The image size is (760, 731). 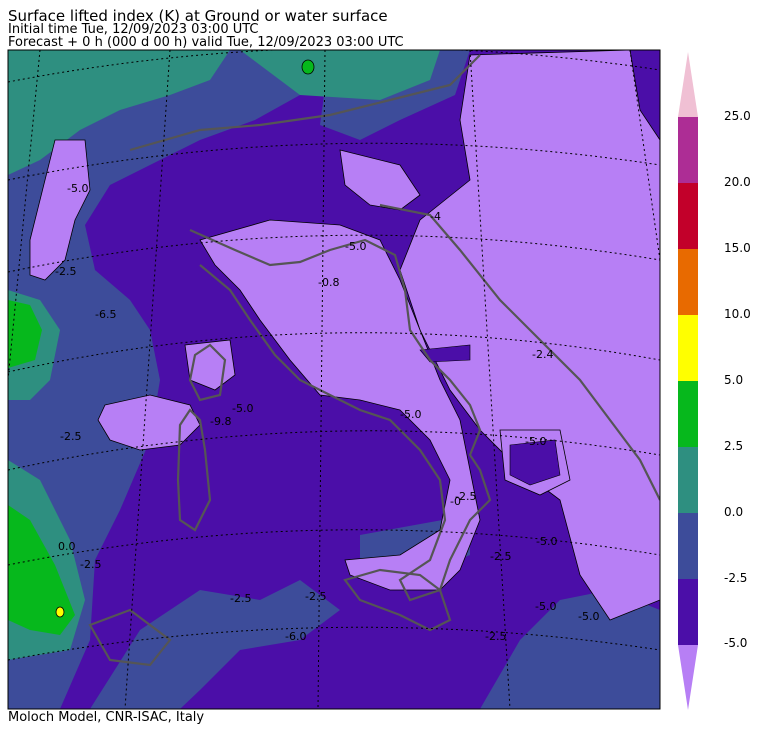 I want to click on field-minus-2.5-to-0-southeast, so click(x=570, y=649).